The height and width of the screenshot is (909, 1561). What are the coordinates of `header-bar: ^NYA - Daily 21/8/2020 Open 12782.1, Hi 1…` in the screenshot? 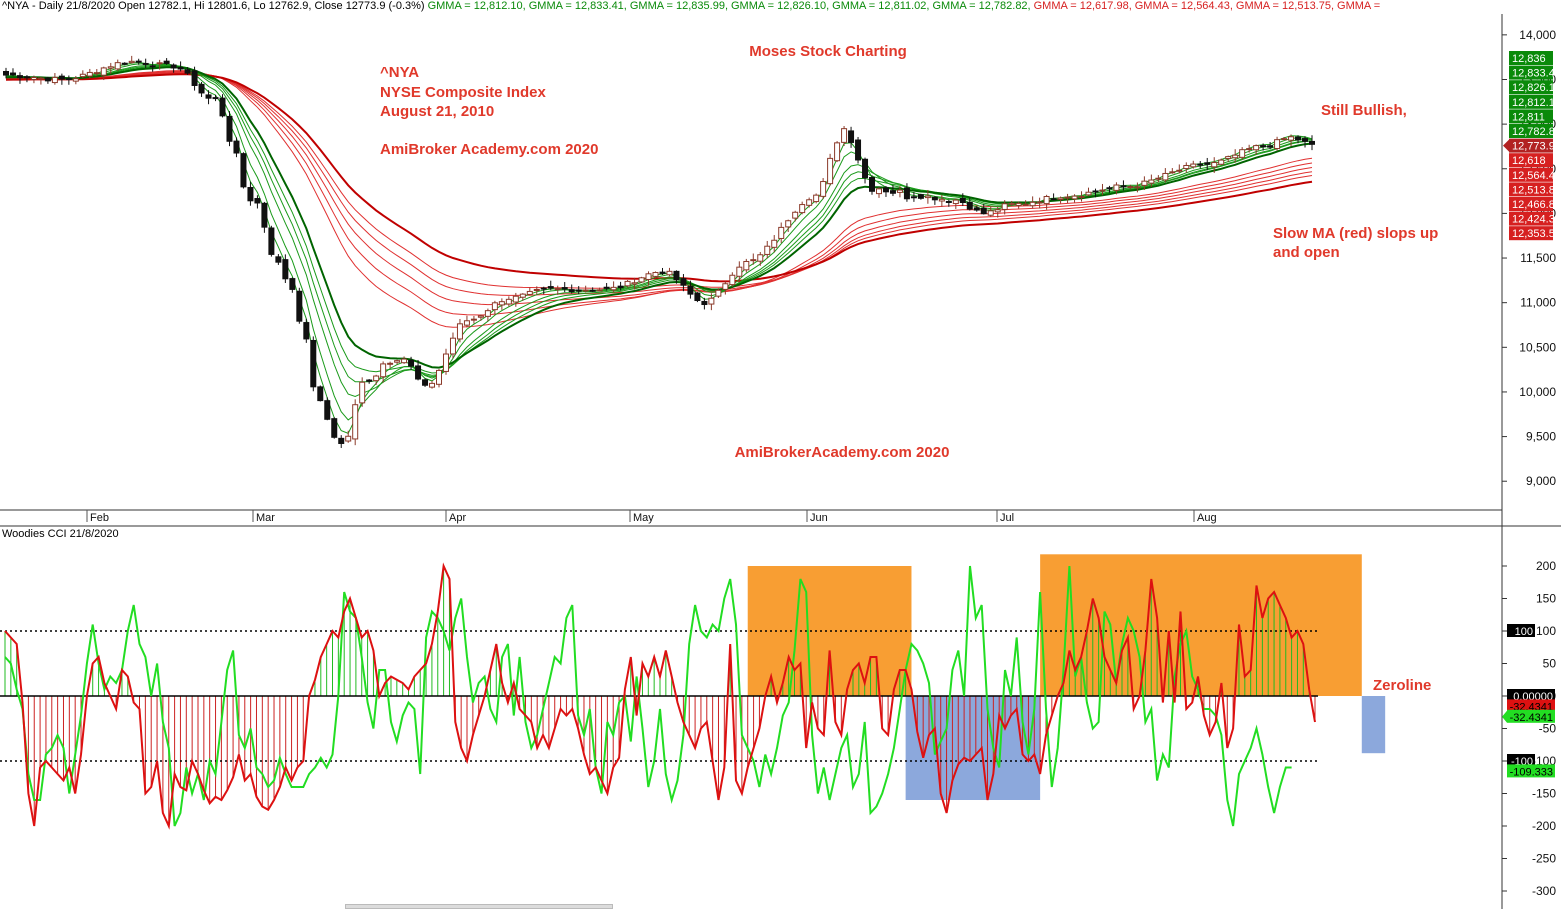 It's located at (694, 6).